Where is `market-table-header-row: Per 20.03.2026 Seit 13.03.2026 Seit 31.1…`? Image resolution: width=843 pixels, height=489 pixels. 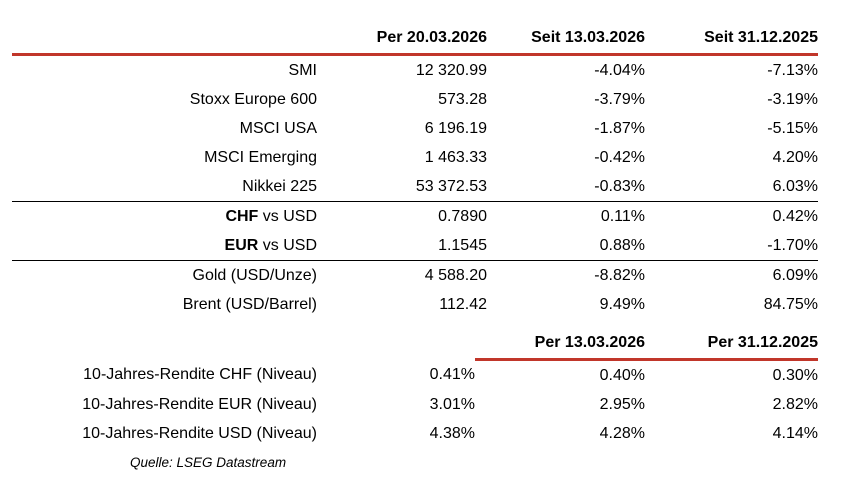
market-table-header-row: Per 20.03.2026 Seit 13.03.2026 Seit 31.1… is located at coordinates (415, 38).